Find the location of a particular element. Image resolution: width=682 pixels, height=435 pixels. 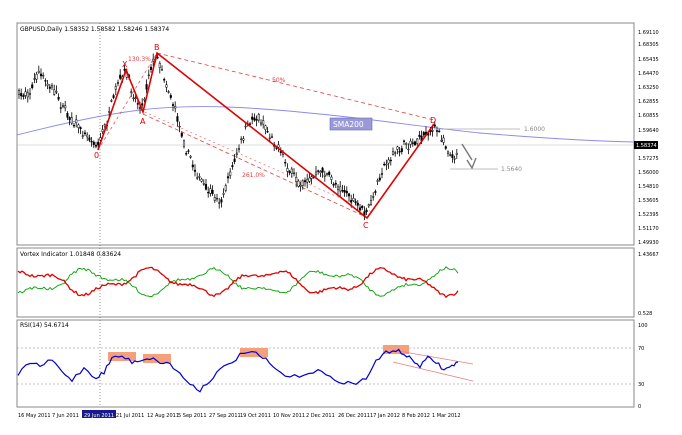

rsi-overbought-highlight is located at coordinates (396, 349).